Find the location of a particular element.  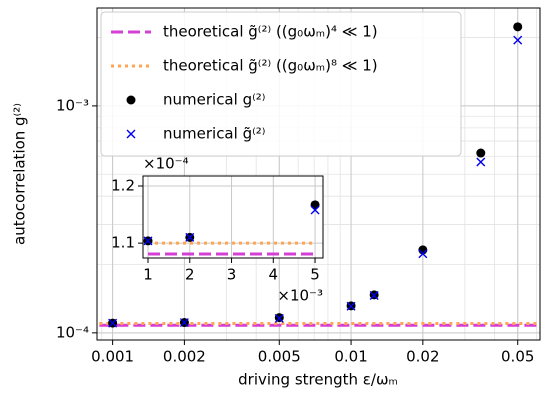

y-axis-label: autocorrelation g⁽²⁾ is located at coordinates (20, 174).